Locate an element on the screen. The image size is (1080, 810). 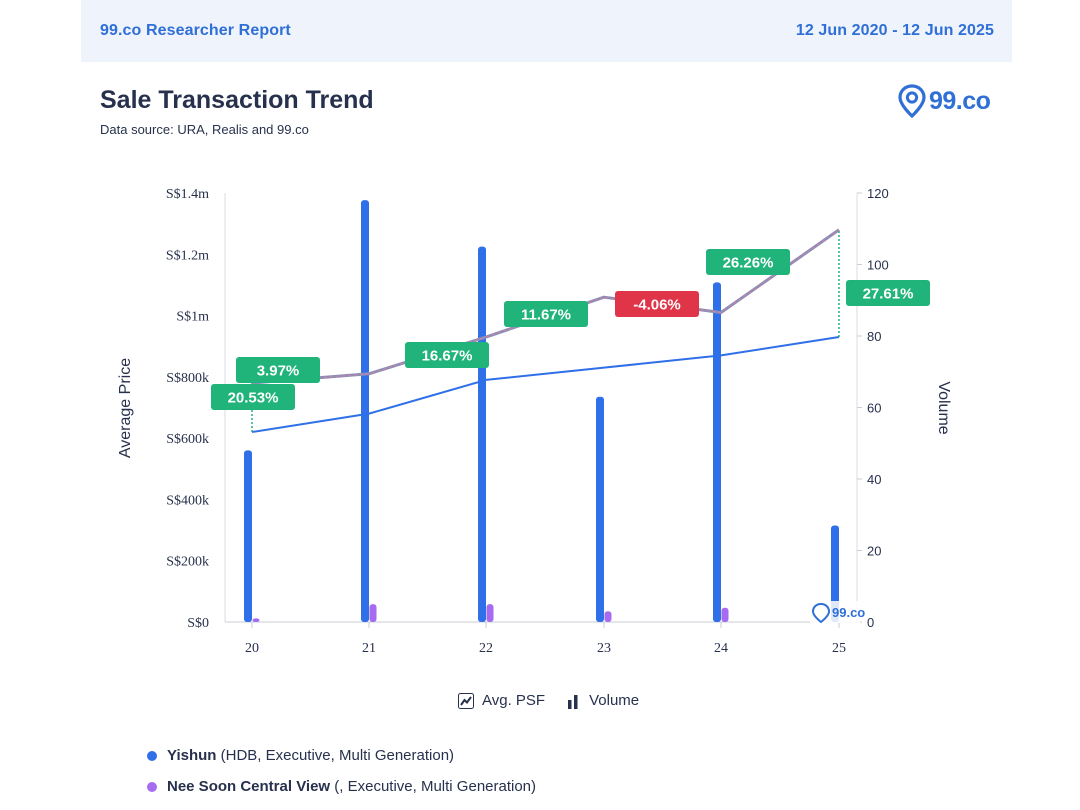
y2-tick-label: 0 is located at coordinates (870, 622).